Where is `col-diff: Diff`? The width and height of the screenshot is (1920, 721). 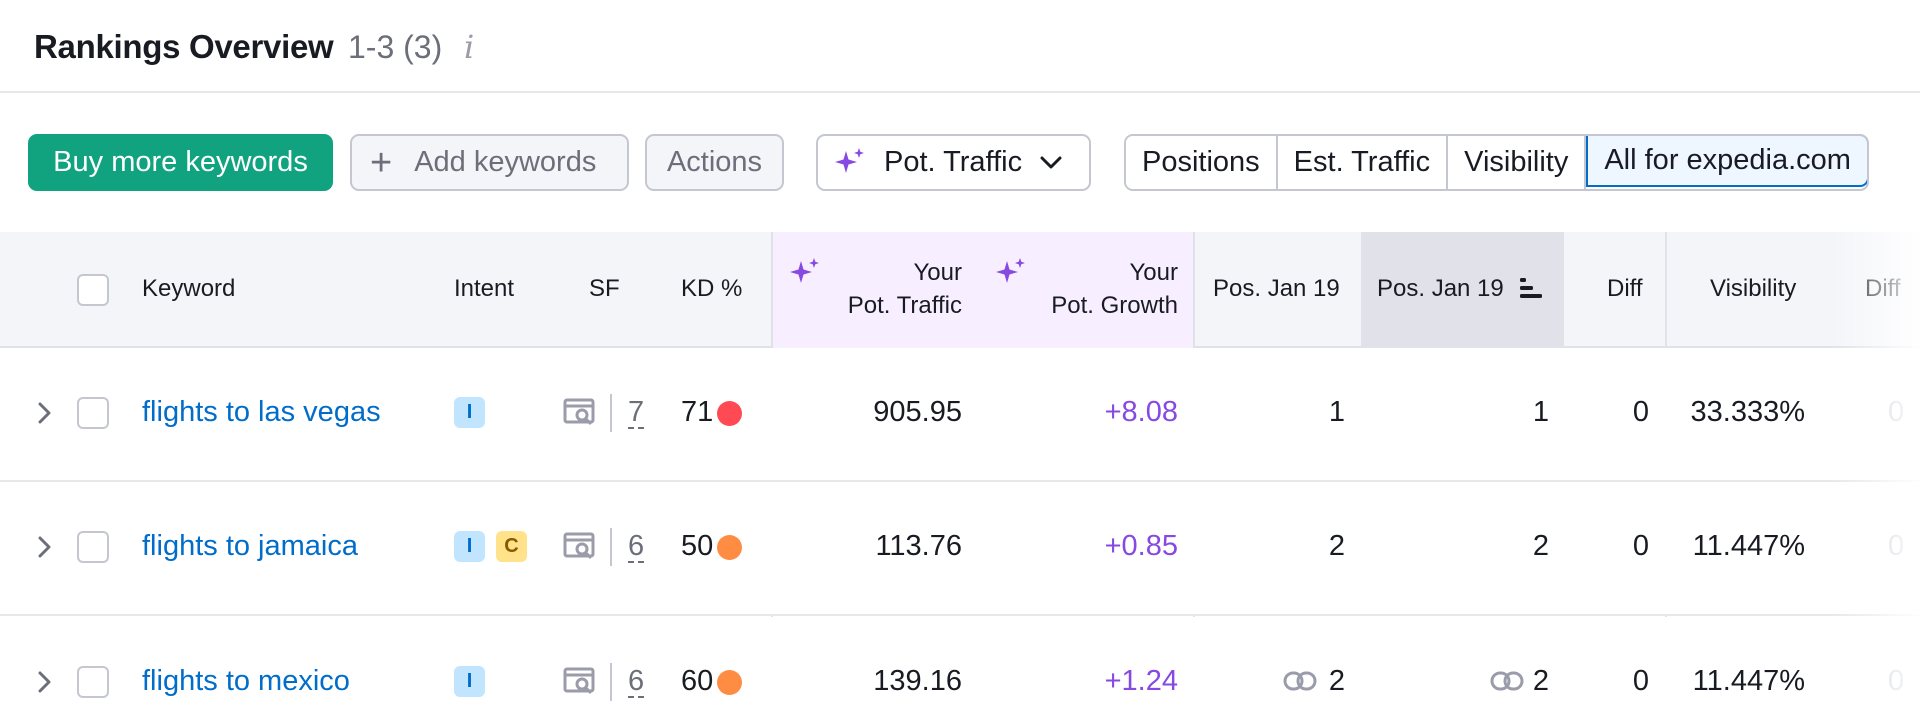 col-diff: Diff is located at coordinates (1625, 288).